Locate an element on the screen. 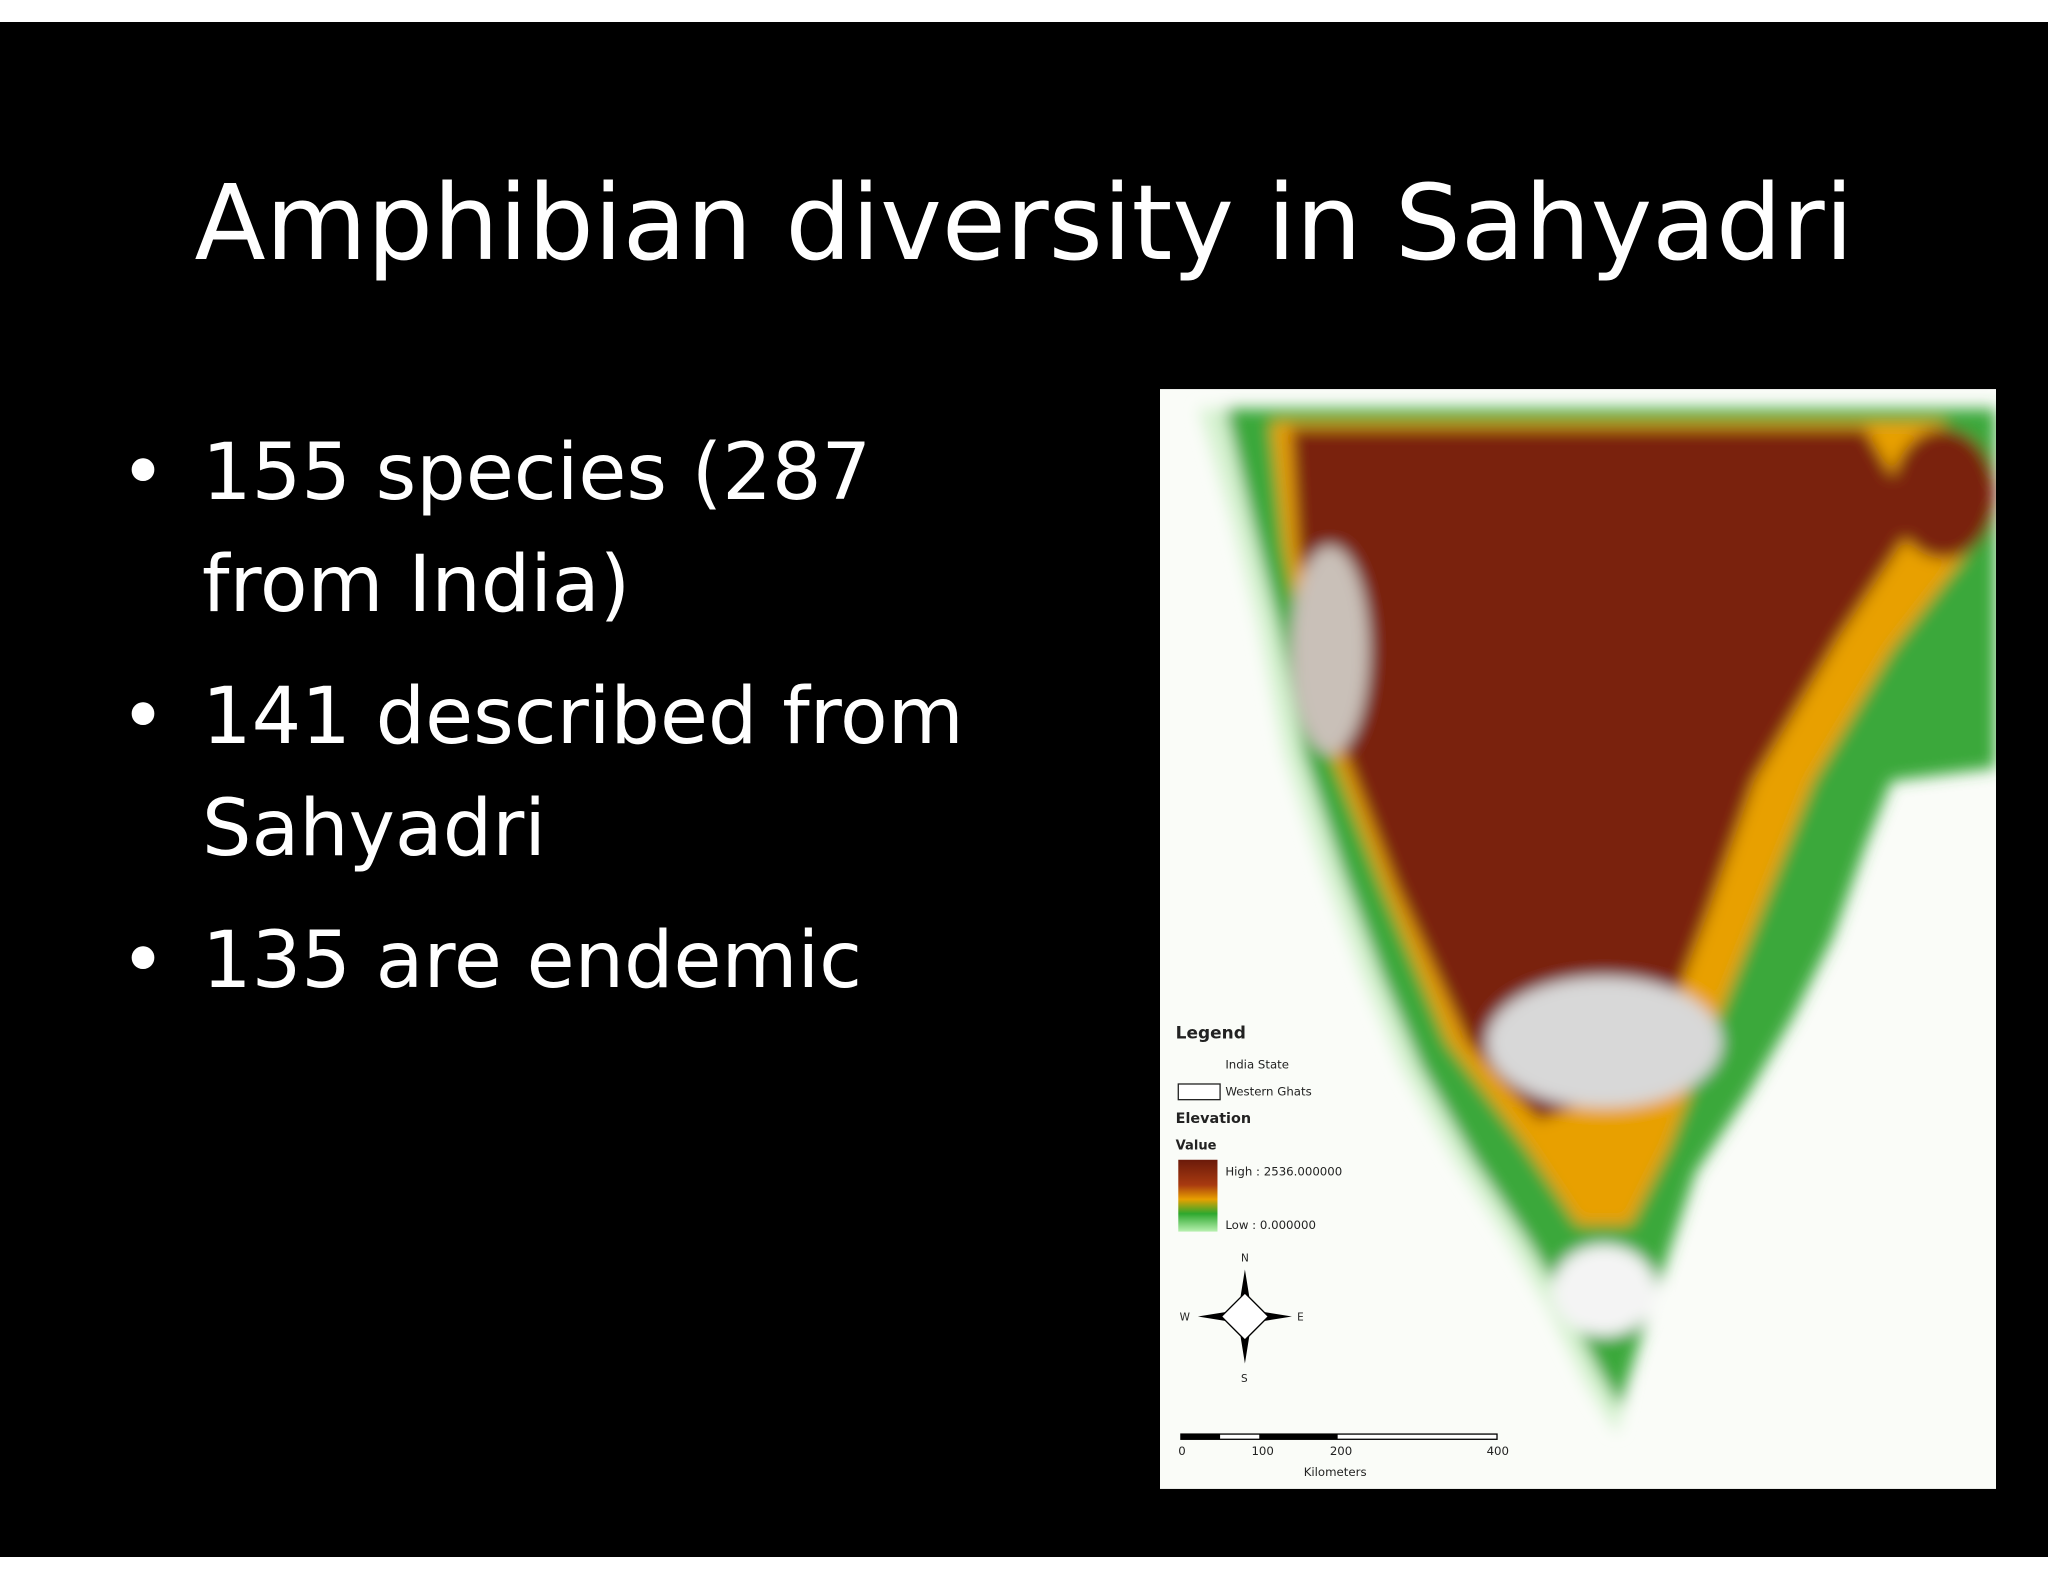  bullet: 155 species (287 from India) is located at coordinates (551, 529).